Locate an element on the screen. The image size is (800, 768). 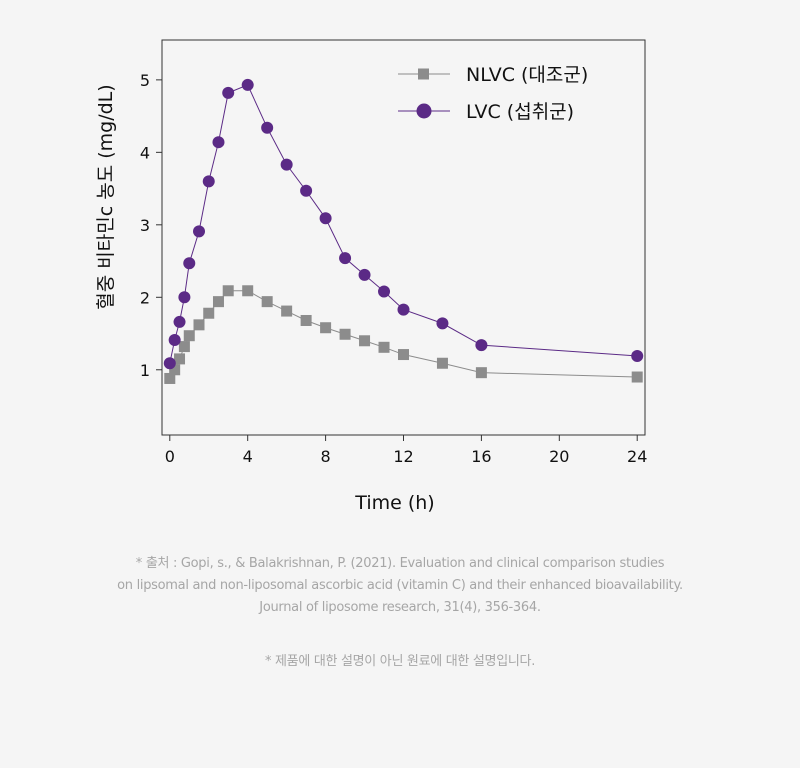
legend-marker-circle is located at coordinates (424, 111).